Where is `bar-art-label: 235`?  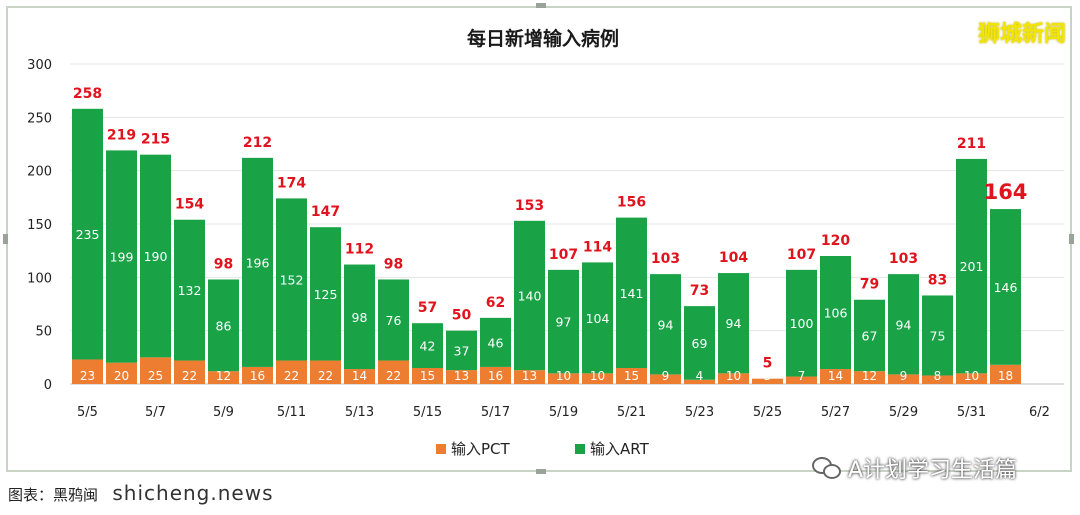
bar-art-label: 235 is located at coordinates (88, 234).